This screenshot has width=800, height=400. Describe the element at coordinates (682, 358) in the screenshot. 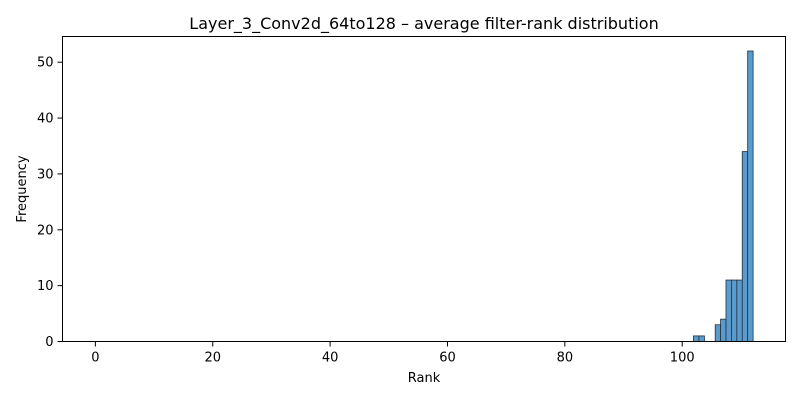

I see `x-tick-label: 100` at that location.